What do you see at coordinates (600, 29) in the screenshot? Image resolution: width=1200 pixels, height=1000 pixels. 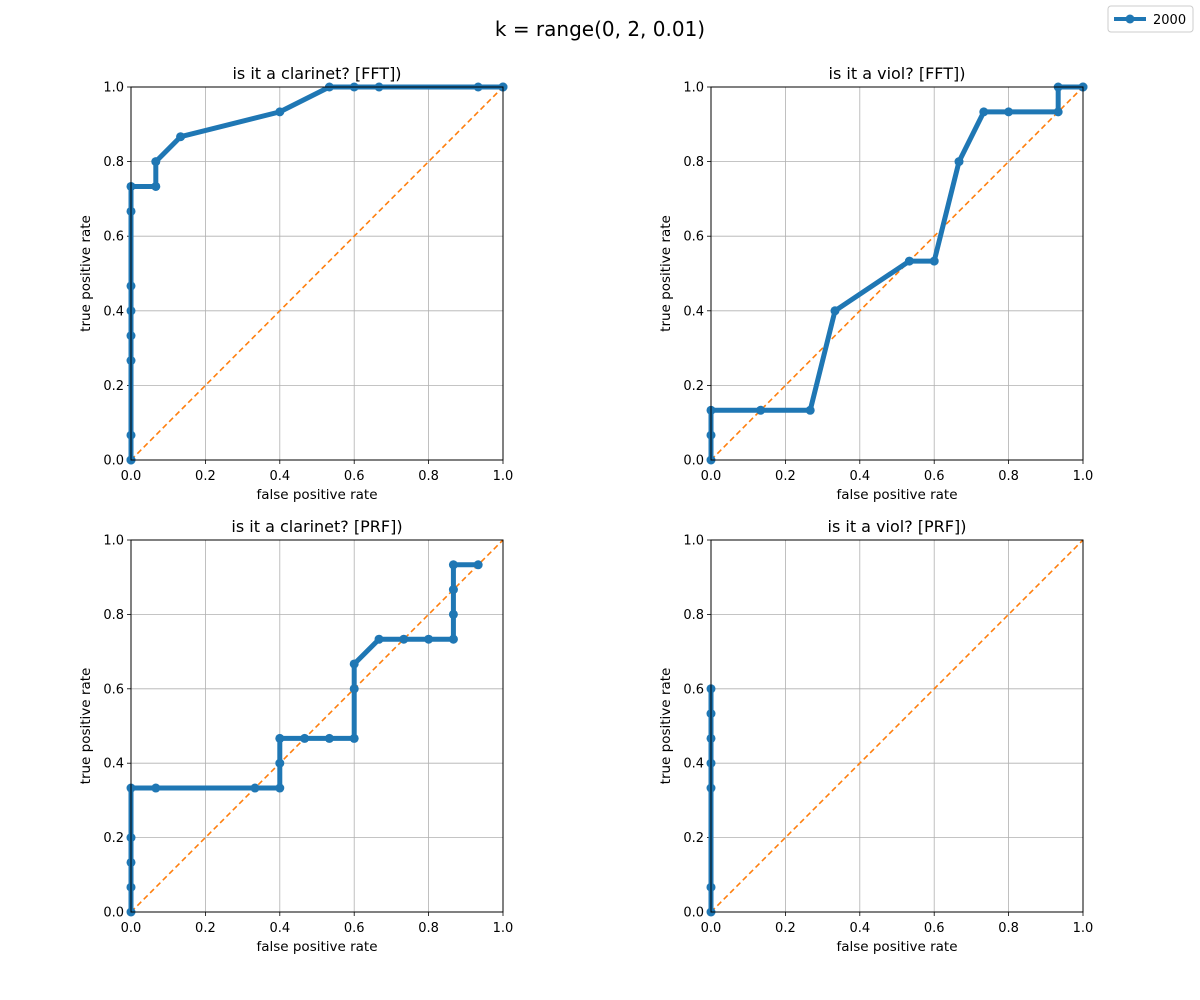 I see `figure-suptitle: k = range(0, 2, 0.01)` at bounding box center [600, 29].